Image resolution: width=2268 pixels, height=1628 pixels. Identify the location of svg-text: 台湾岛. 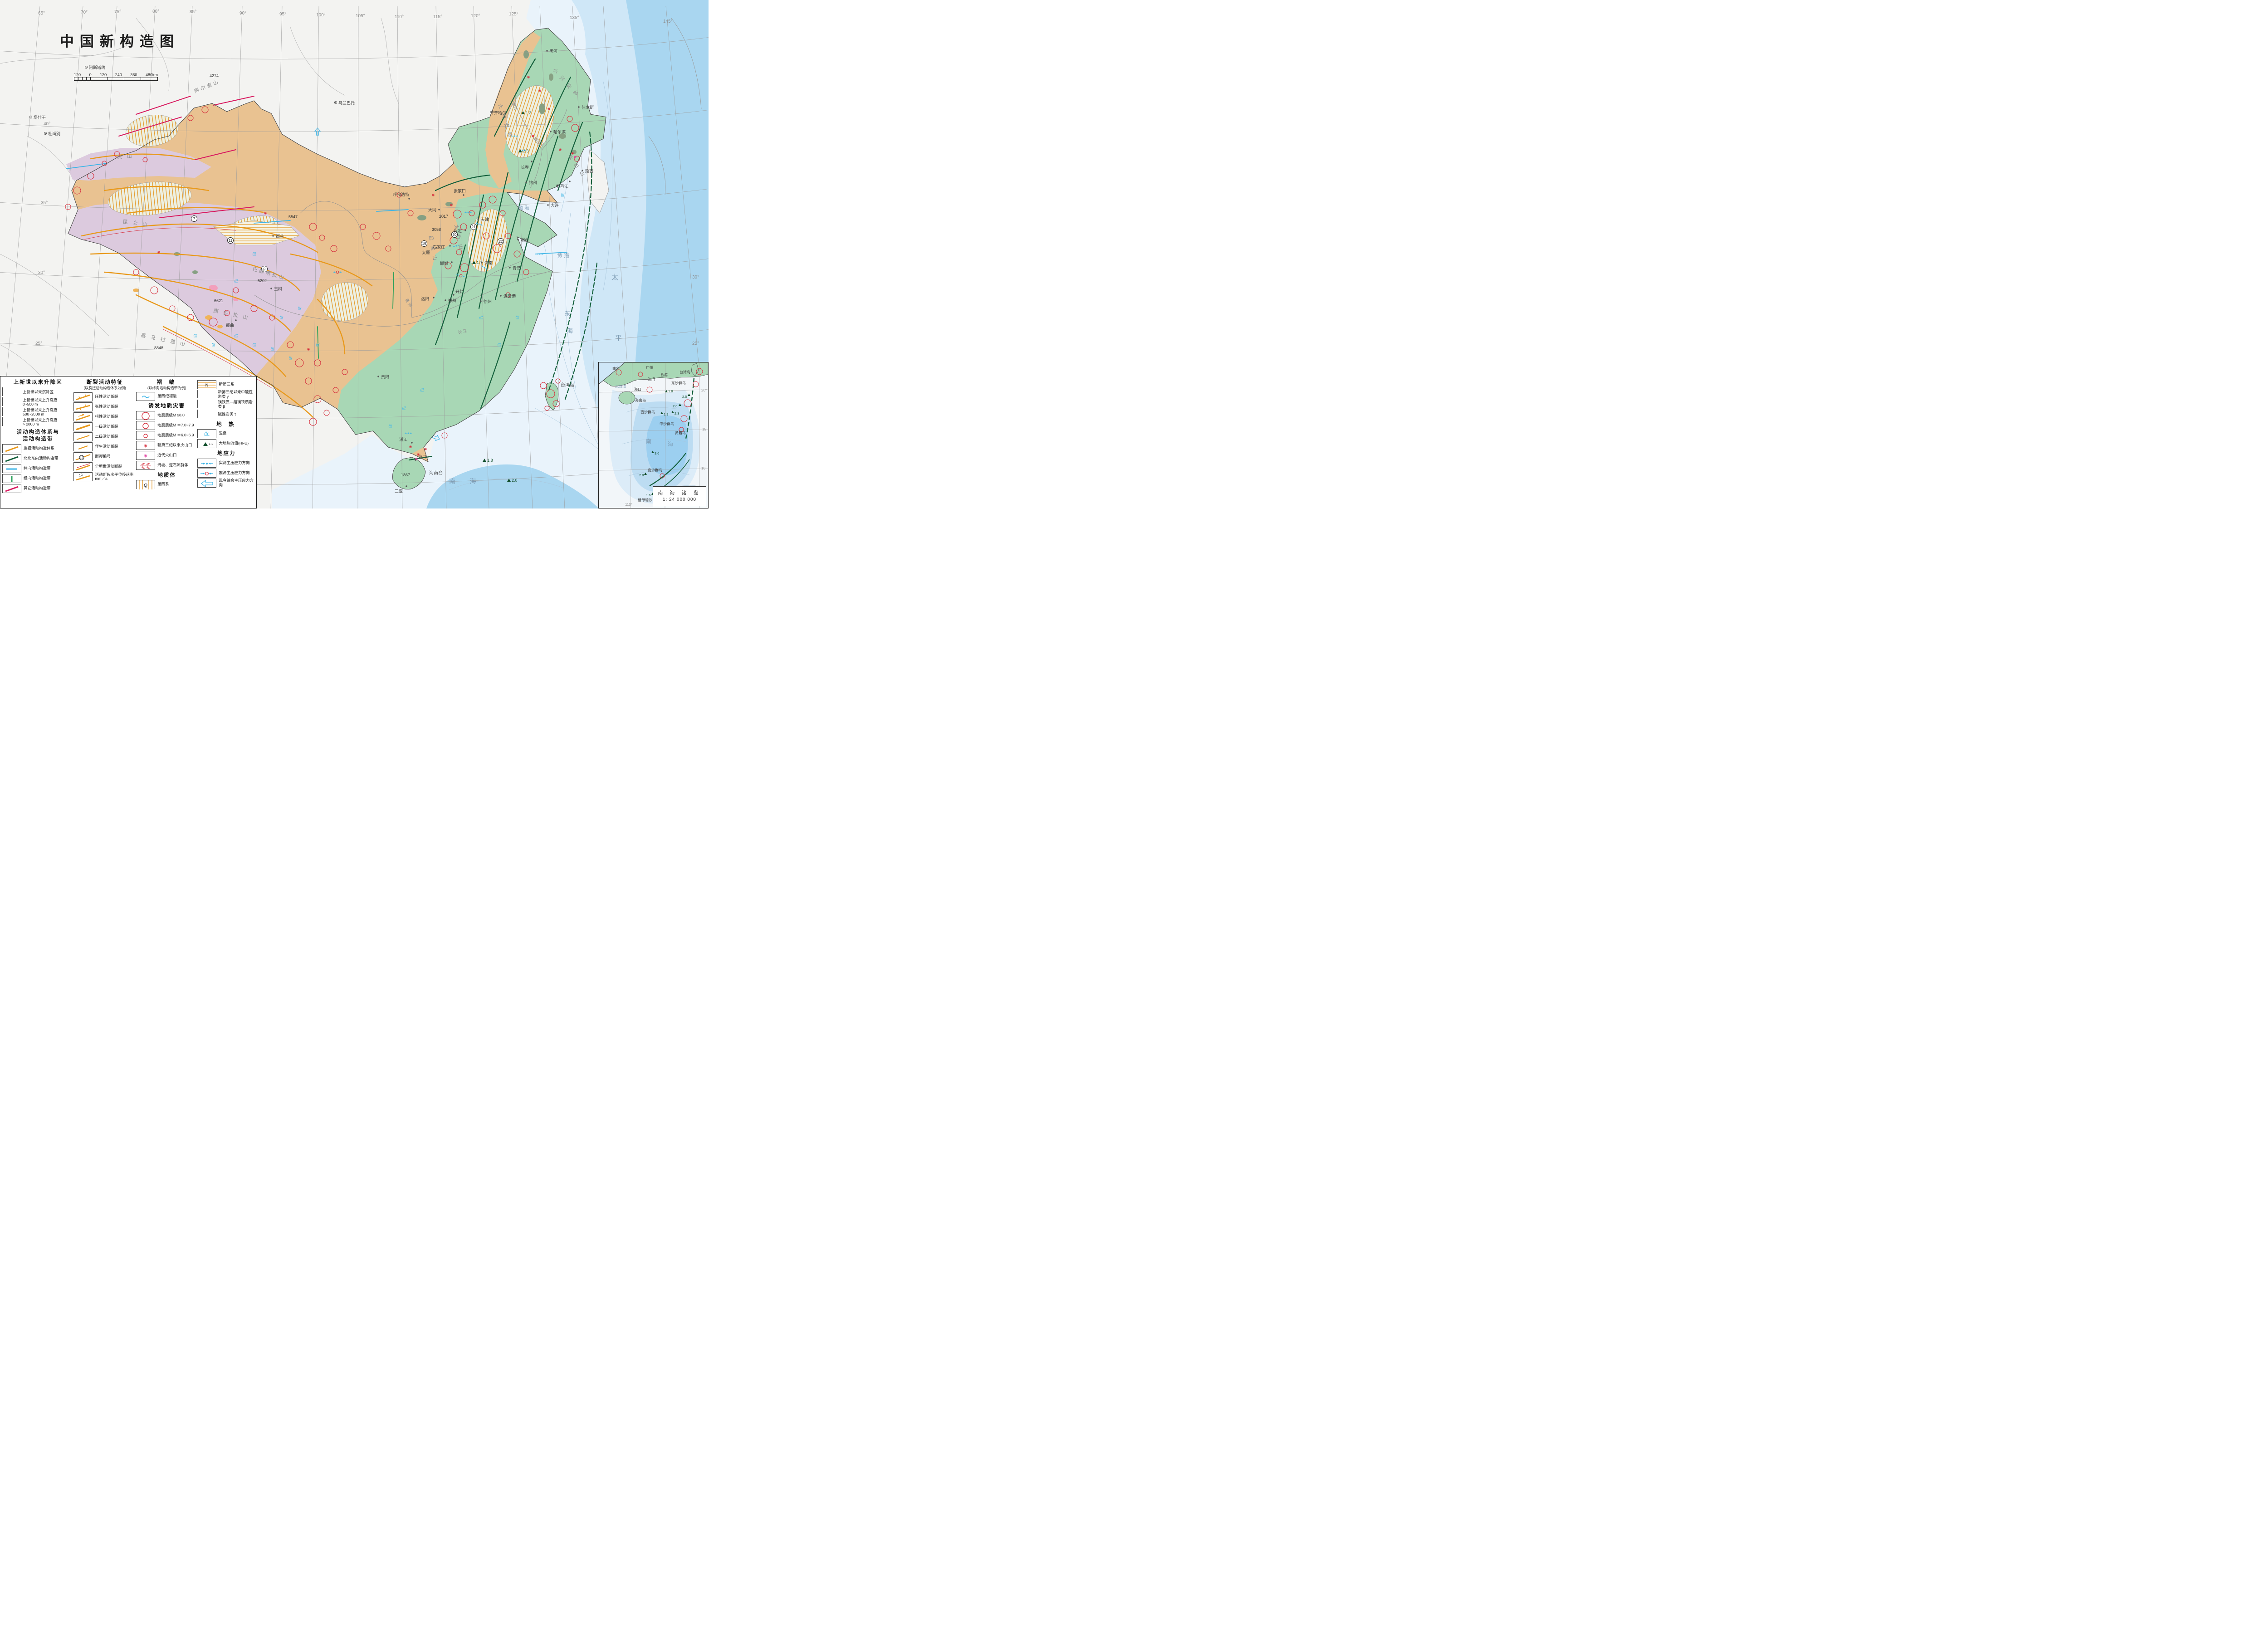
(568, 385).